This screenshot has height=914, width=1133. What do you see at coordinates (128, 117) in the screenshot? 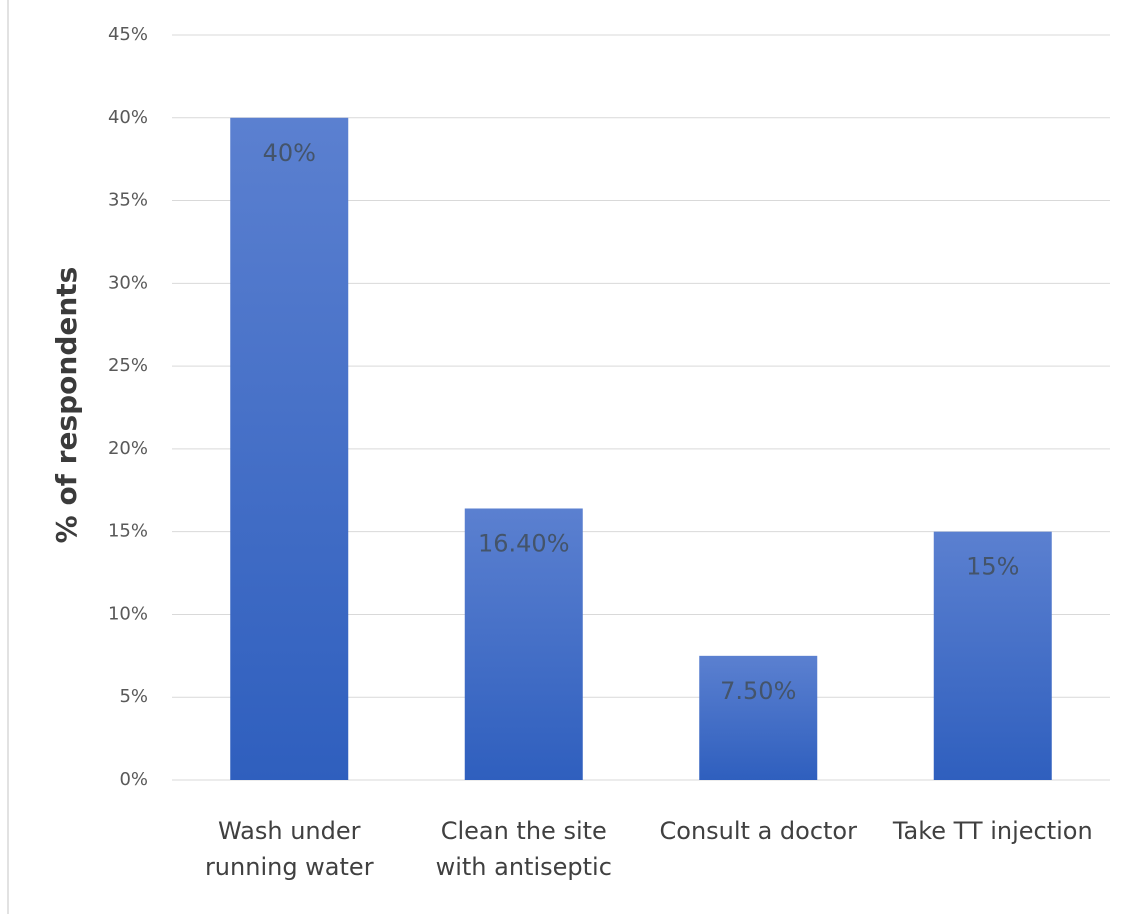
I see `y-tick-label: 40%` at bounding box center [128, 117].